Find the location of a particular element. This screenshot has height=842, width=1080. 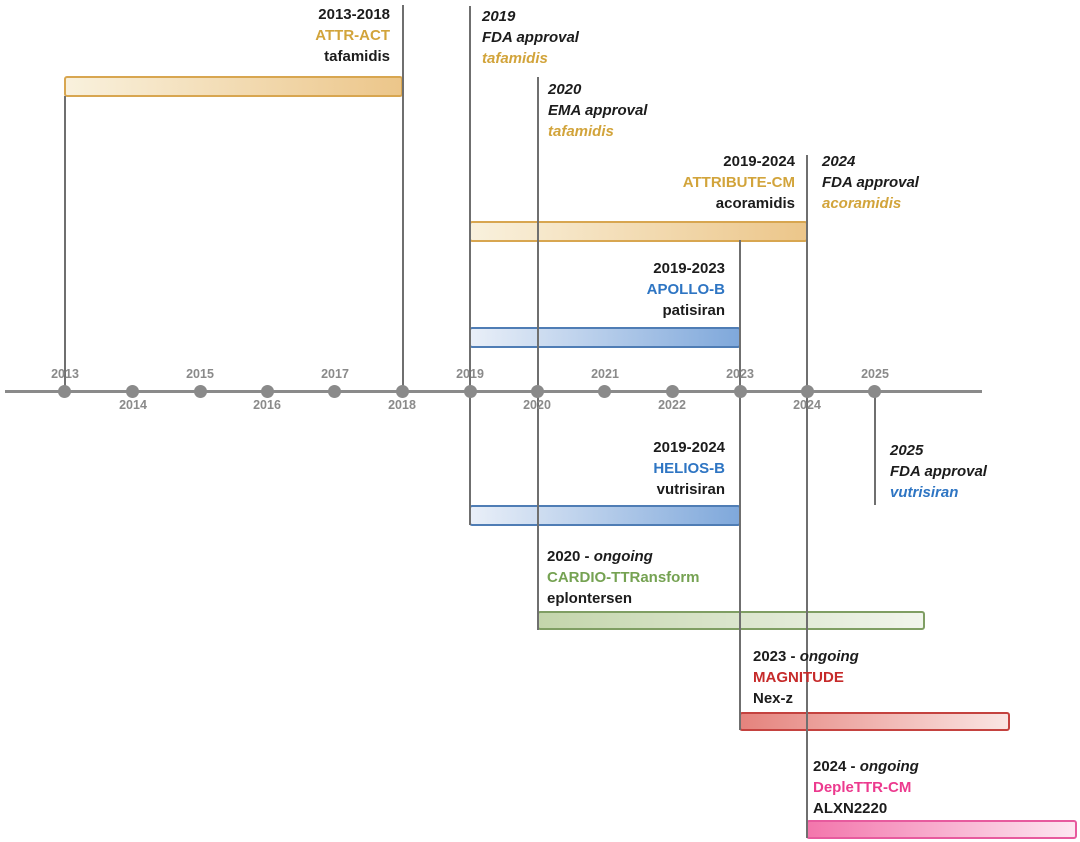

trial-name: CARDIO-TTRansform is located at coordinates (623, 577).